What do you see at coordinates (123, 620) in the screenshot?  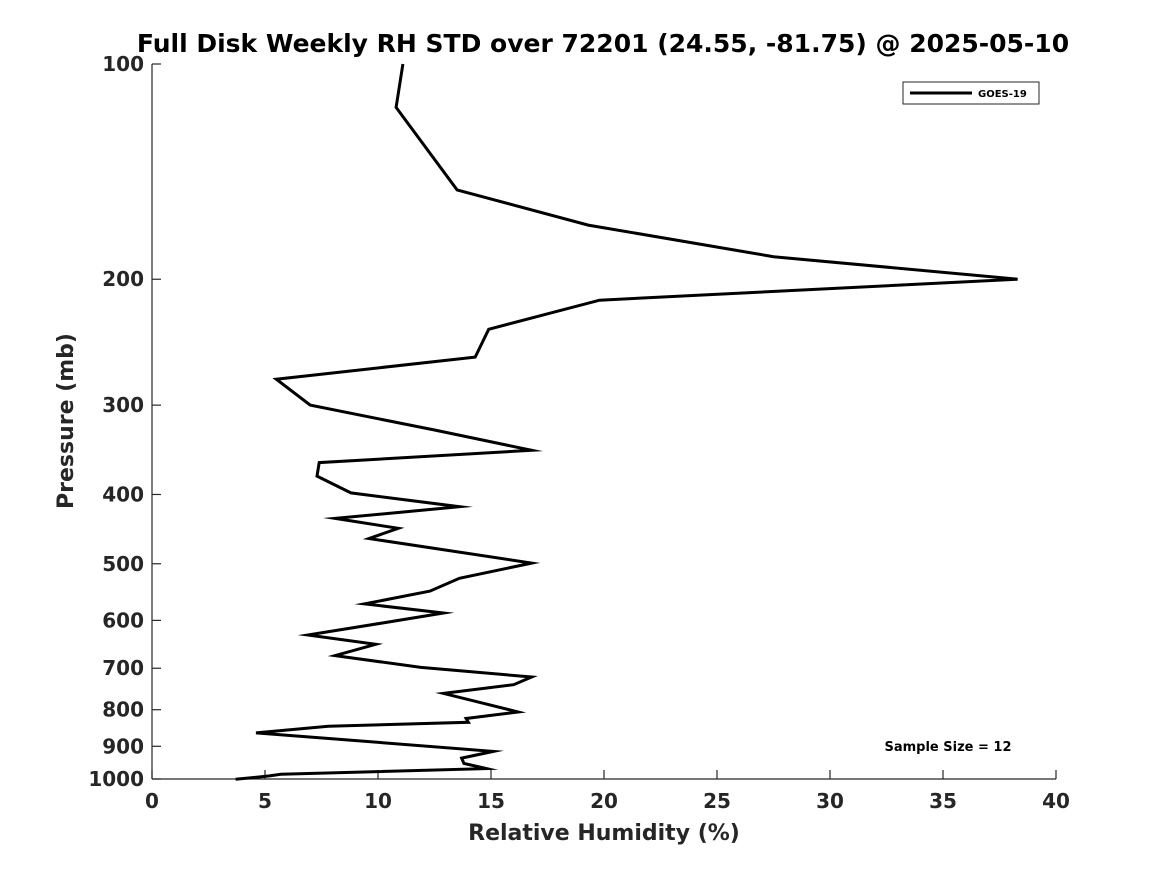 I see `y-tick-label: 600` at bounding box center [123, 620].